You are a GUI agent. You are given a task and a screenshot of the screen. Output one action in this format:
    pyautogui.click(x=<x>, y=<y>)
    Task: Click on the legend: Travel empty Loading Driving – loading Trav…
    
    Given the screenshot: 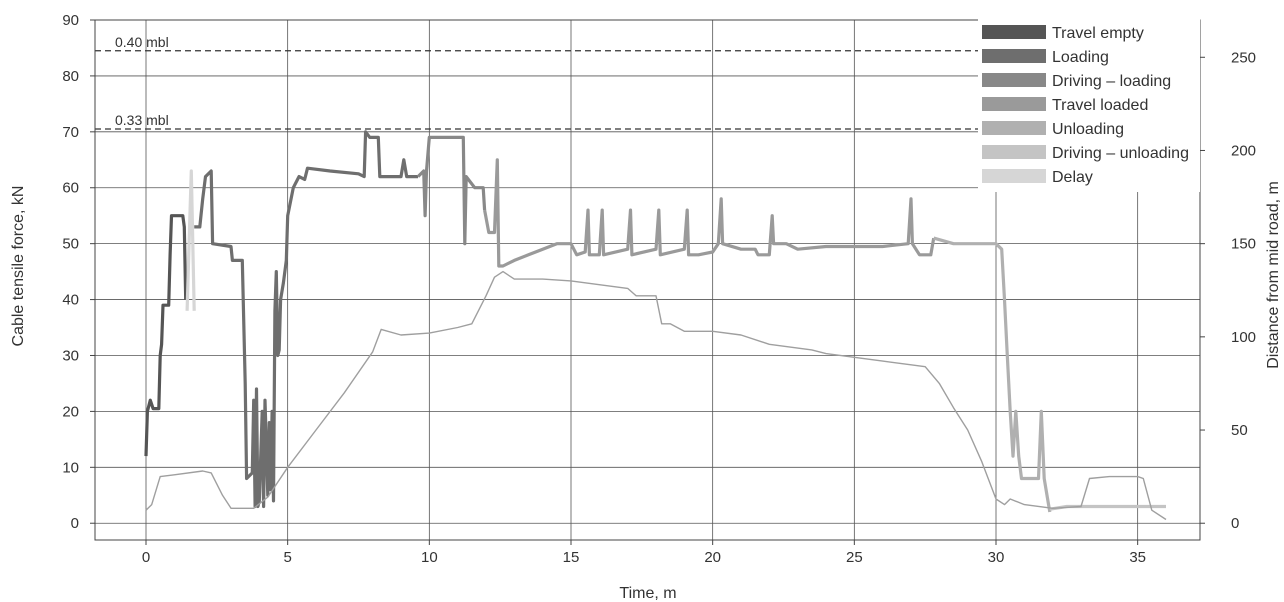 What is the action you would take?
    pyautogui.click(x=1089, y=105)
    